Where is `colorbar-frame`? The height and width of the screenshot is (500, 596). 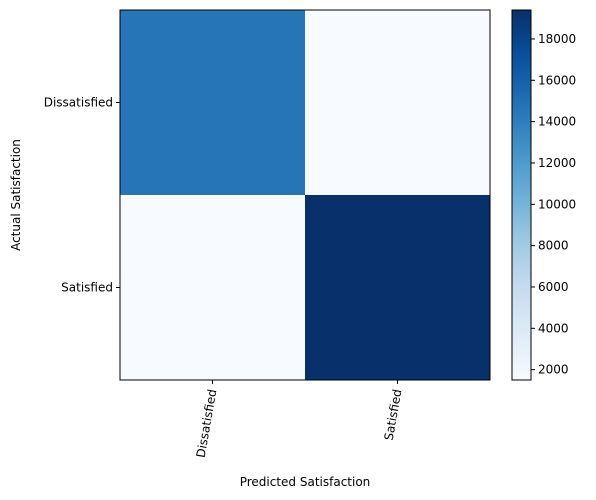
colorbar-frame is located at coordinates (521, 195).